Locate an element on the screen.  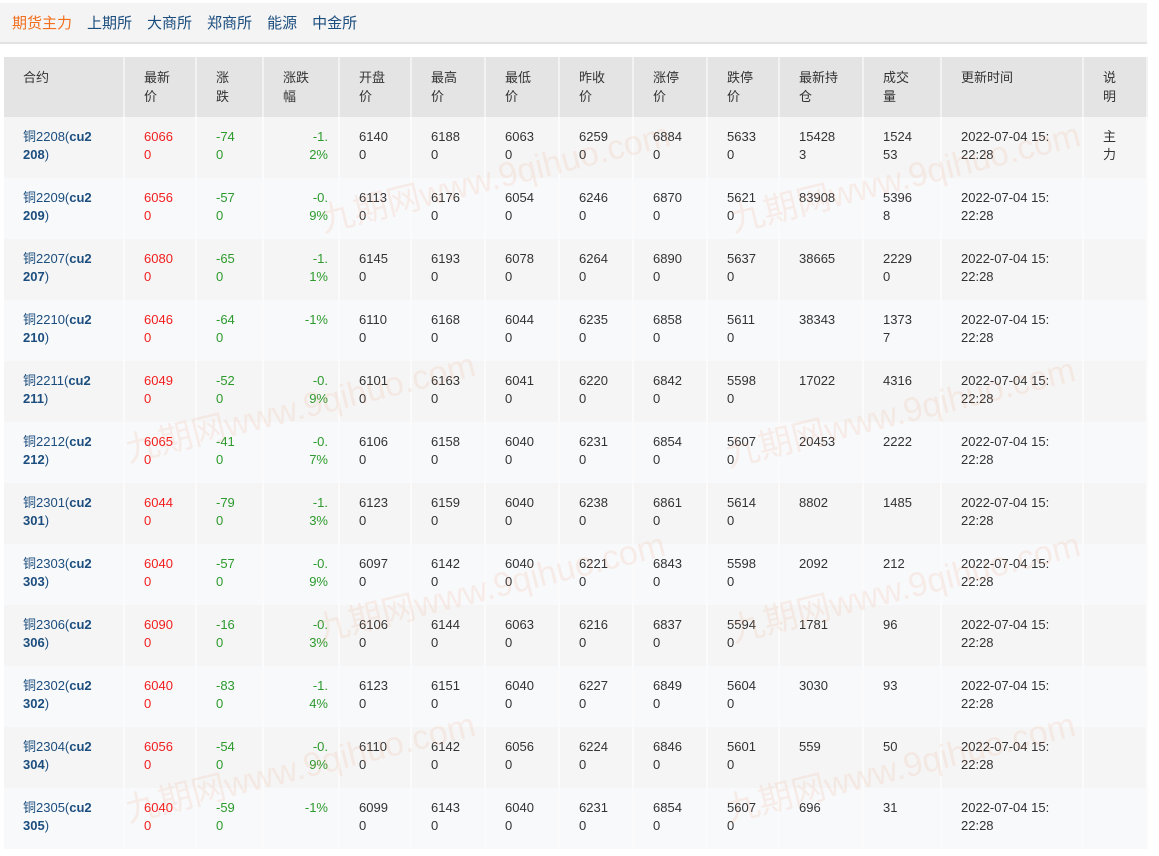
open-value: 60990 is located at coordinates (373, 816).